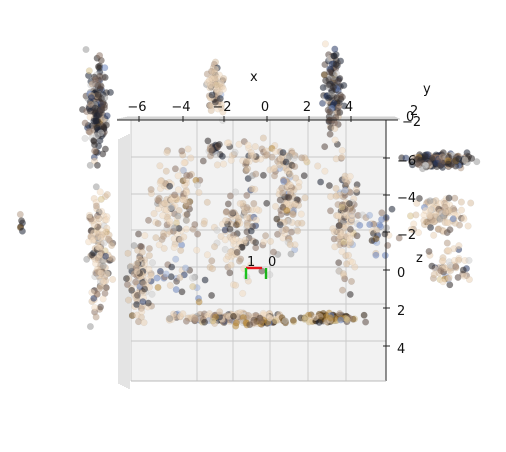 The width and height of the screenshot is (506, 452). Describe the element at coordinates (401, 273) in the screenshot. I see `z-tick-label: 0` at that location.